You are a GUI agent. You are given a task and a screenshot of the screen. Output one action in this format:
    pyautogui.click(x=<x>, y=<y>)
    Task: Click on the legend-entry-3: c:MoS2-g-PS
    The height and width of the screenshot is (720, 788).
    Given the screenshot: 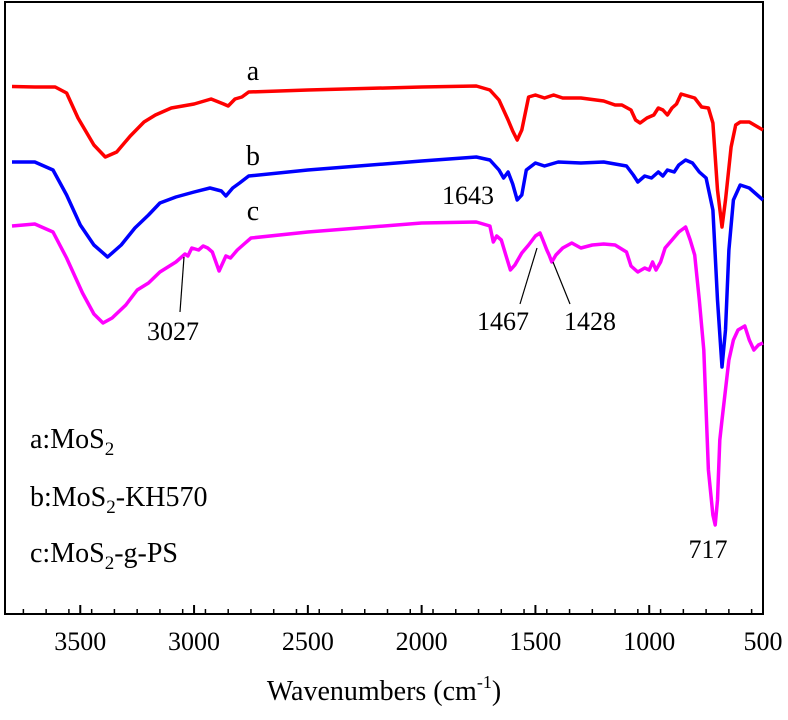 What is the action you would take?
    pyautogui.click(x=104, y=556)
    